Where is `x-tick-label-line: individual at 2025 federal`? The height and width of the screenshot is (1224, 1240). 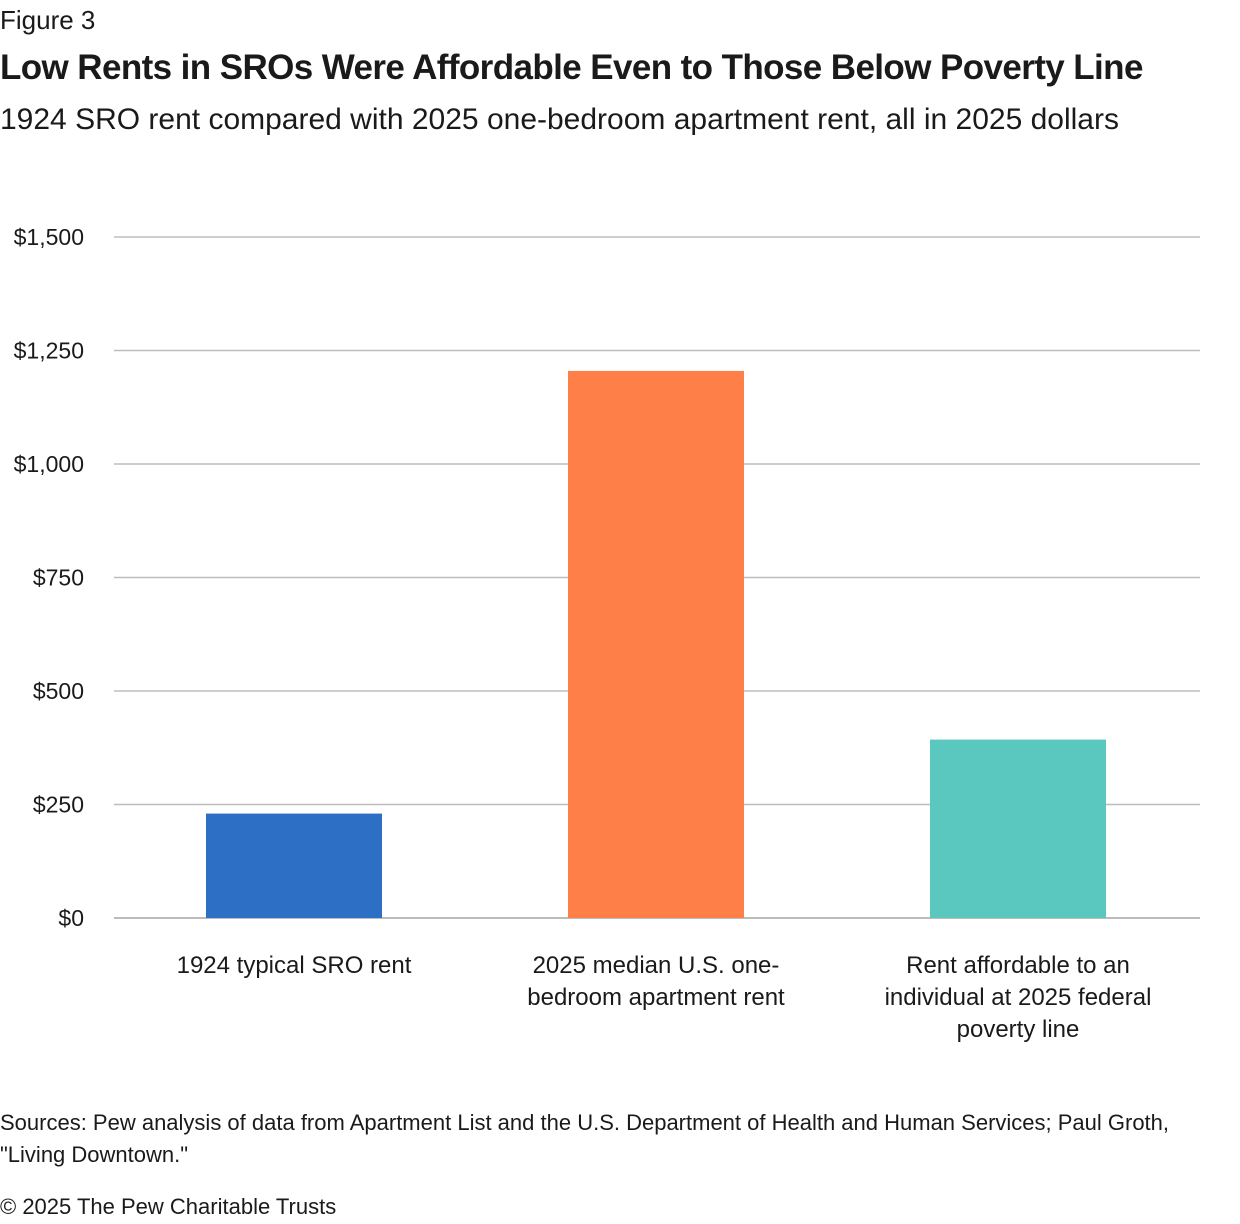 x-tick-label-line: individual at 2025 federal is located at coordinates (1018, 997).